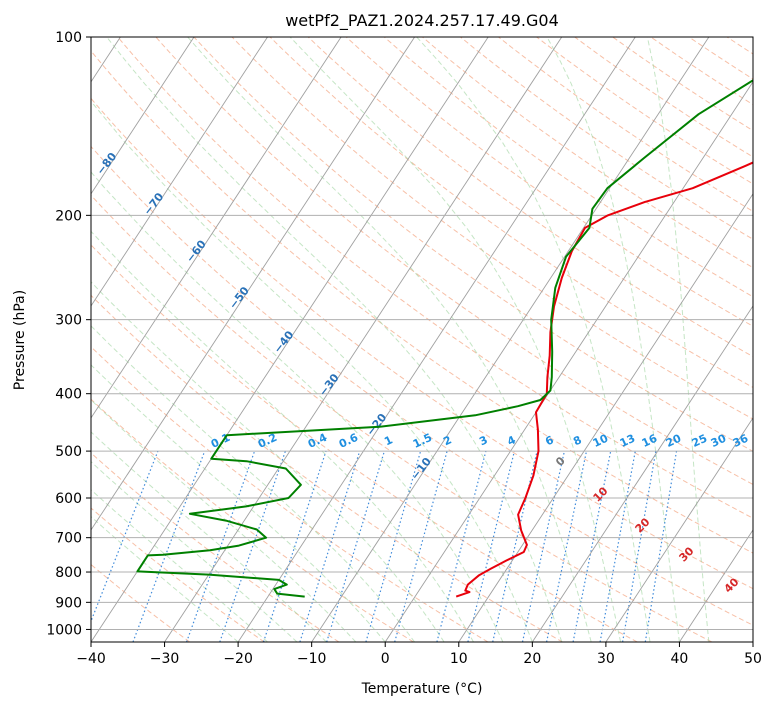 The width and height of the screenshot is (775, 708). Describe the element at coordinates (238, 659) in the screenshot. I see `x-tick-label: −20` at that location.